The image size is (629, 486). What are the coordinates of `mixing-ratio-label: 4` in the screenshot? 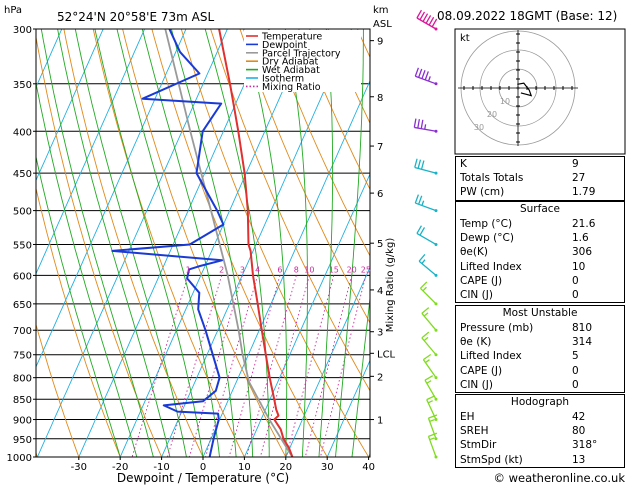 It's located at (257, 269).